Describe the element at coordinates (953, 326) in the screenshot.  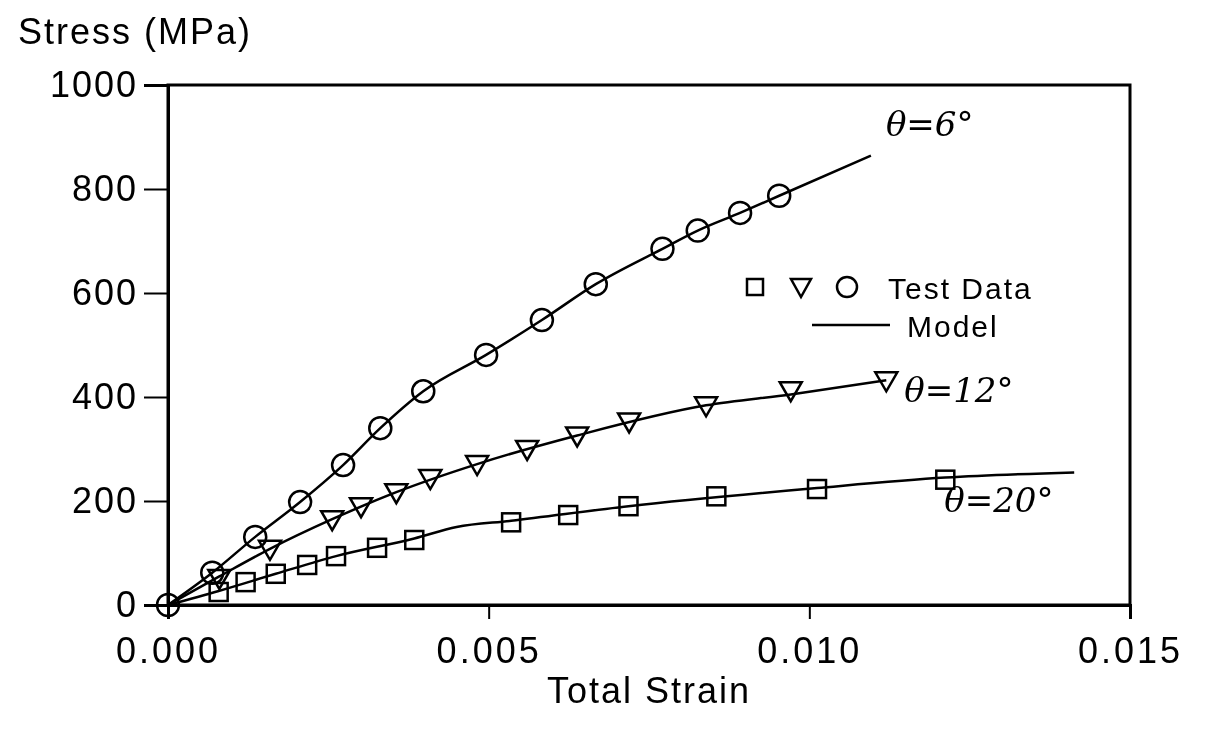
I see `annotation: Model` at that location.